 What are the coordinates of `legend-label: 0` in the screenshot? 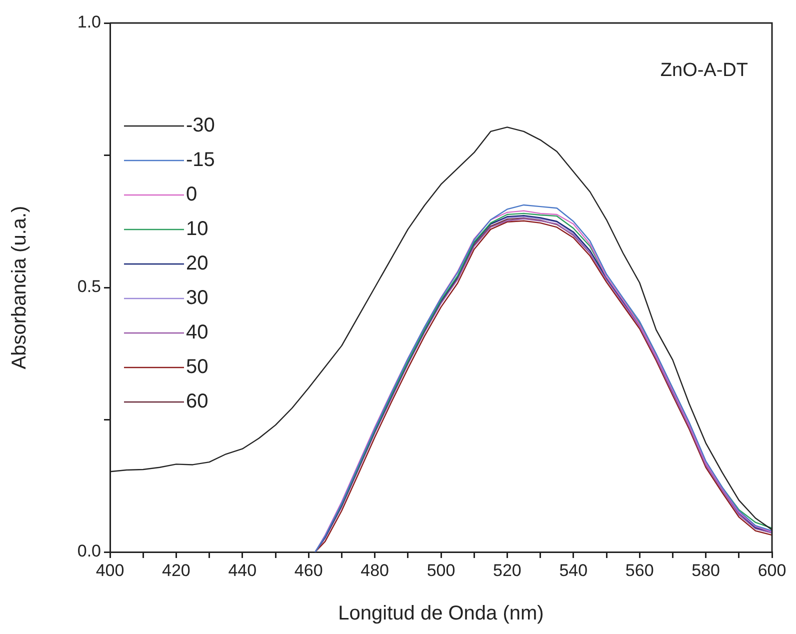 It's located at (192, 195).